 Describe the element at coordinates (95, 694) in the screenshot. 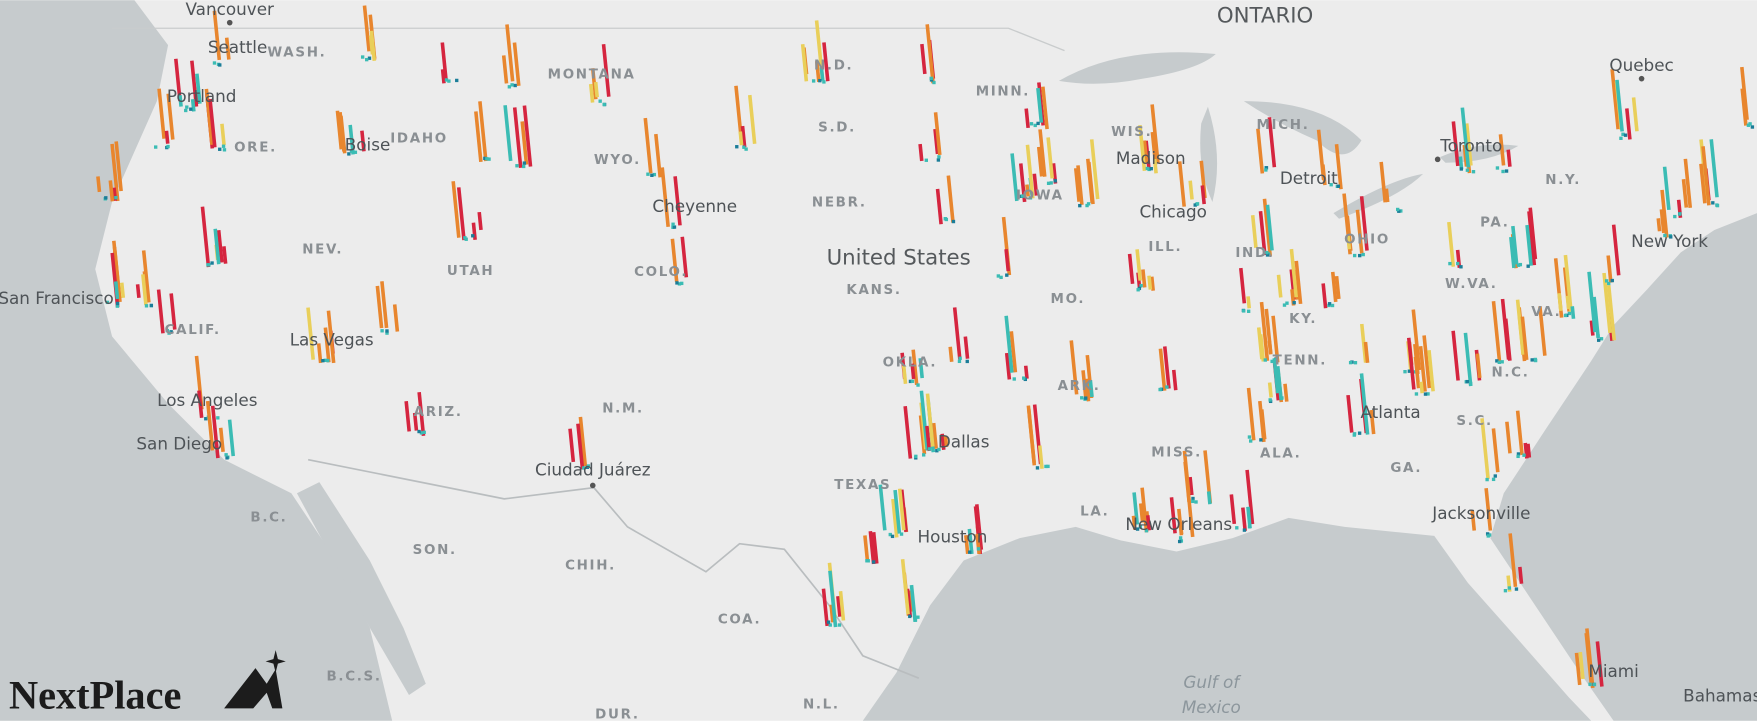

I see `logo-text: NextPlace` at that location.